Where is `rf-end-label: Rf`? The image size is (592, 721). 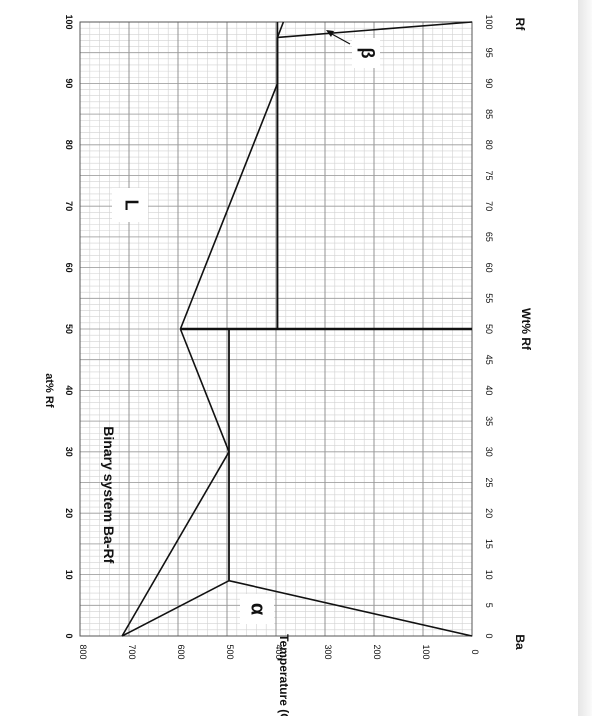
rf-end-label: Rf is located at coordinates (520, 25).